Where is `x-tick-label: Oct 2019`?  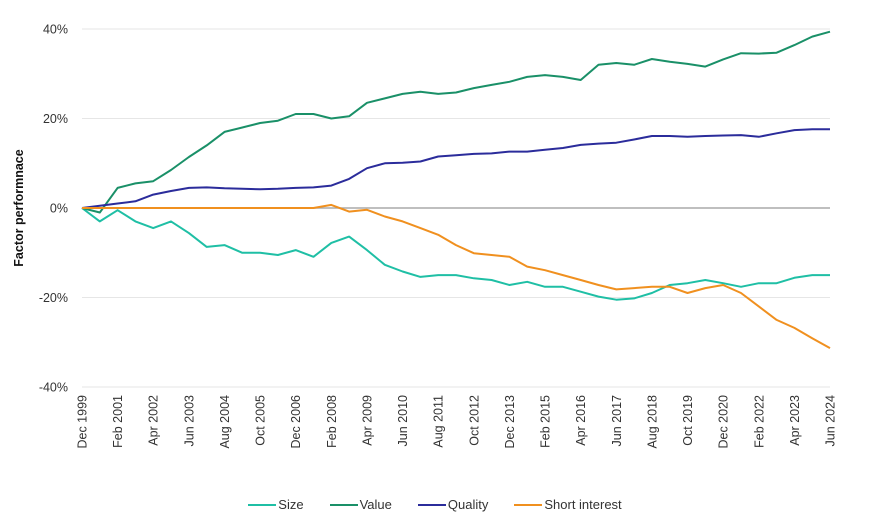 x-tick-label: Oct 2019 is located at coordinates (688, 420).